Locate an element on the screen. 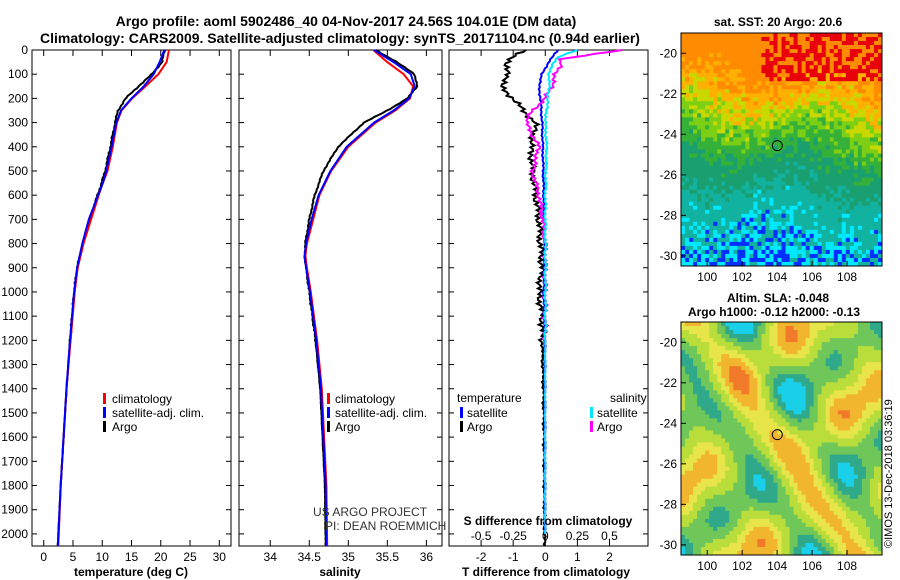 Image resolution: width=900 pixels, height=580 pixels. t-difference-axis-label: T difference from climatology is located at coordinates (546, 572).